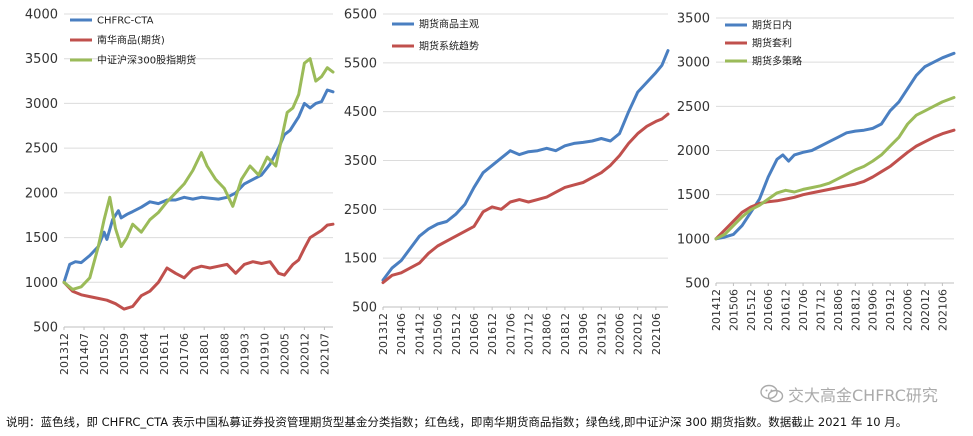  Describe the element at coordinates (449, 46) in the screenshot. I see `legend-label: 期货系统趋势` at that location.